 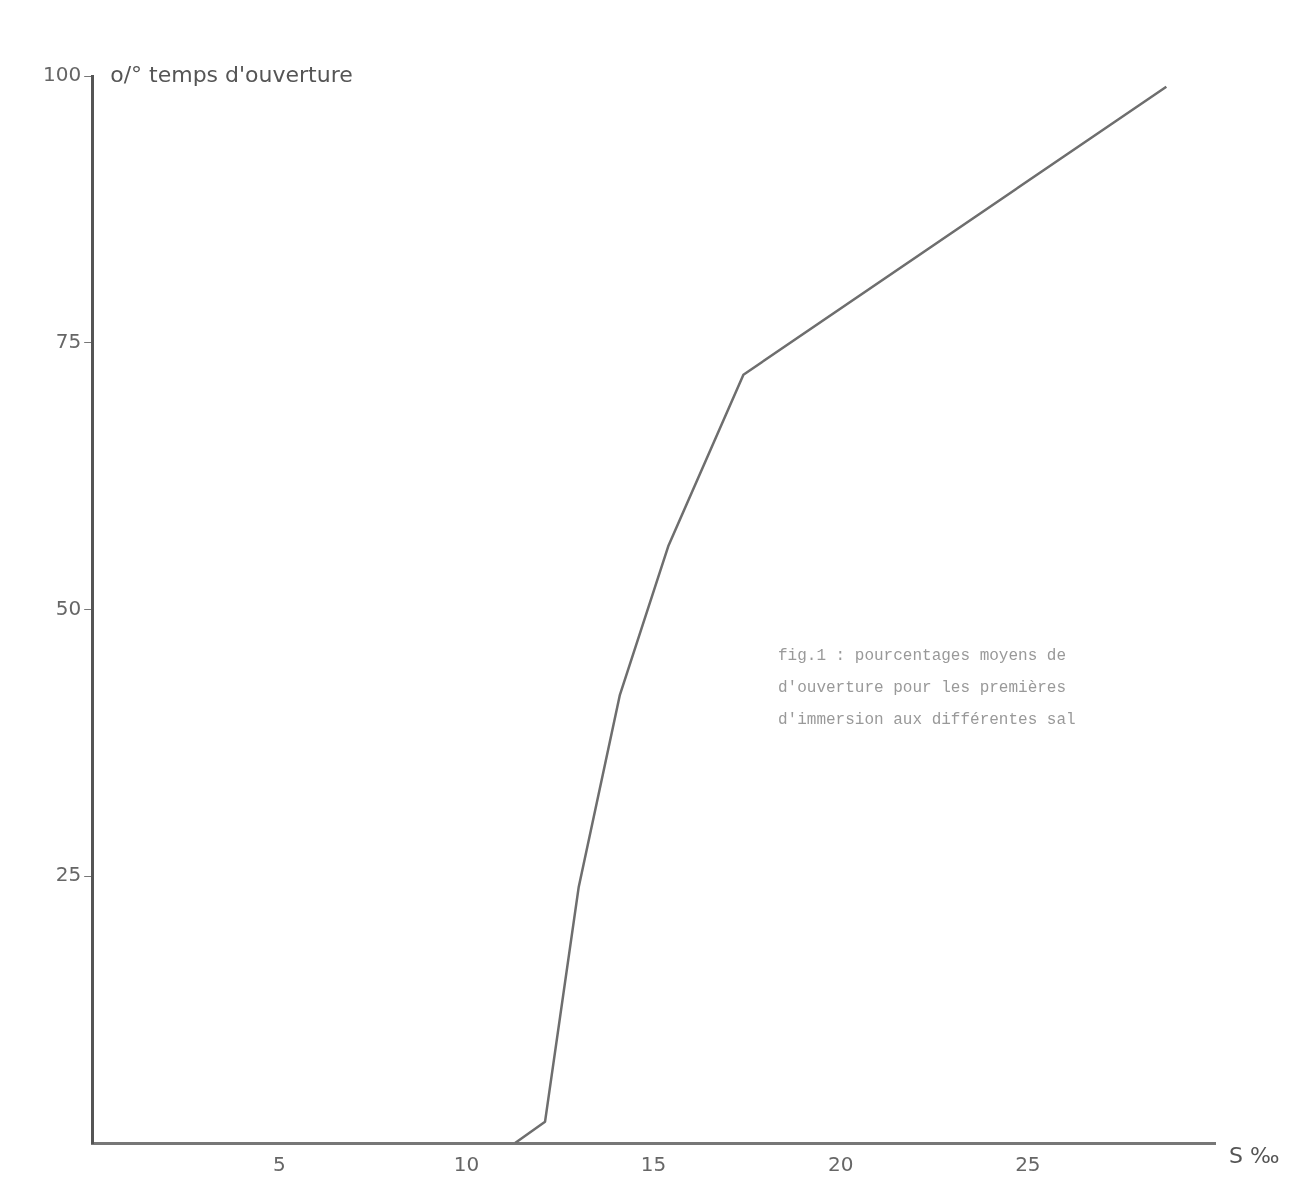 I want to click on y-tick-label: 50, so click(x=68, y=607).